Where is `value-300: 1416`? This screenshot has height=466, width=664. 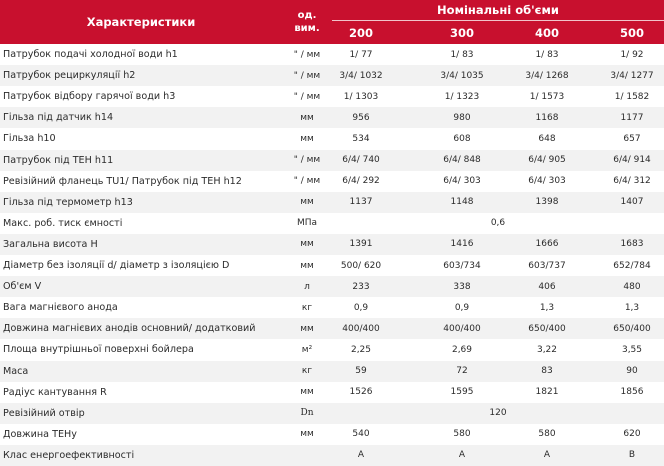
value-300: 1416 is located at coordinates (462, 244).